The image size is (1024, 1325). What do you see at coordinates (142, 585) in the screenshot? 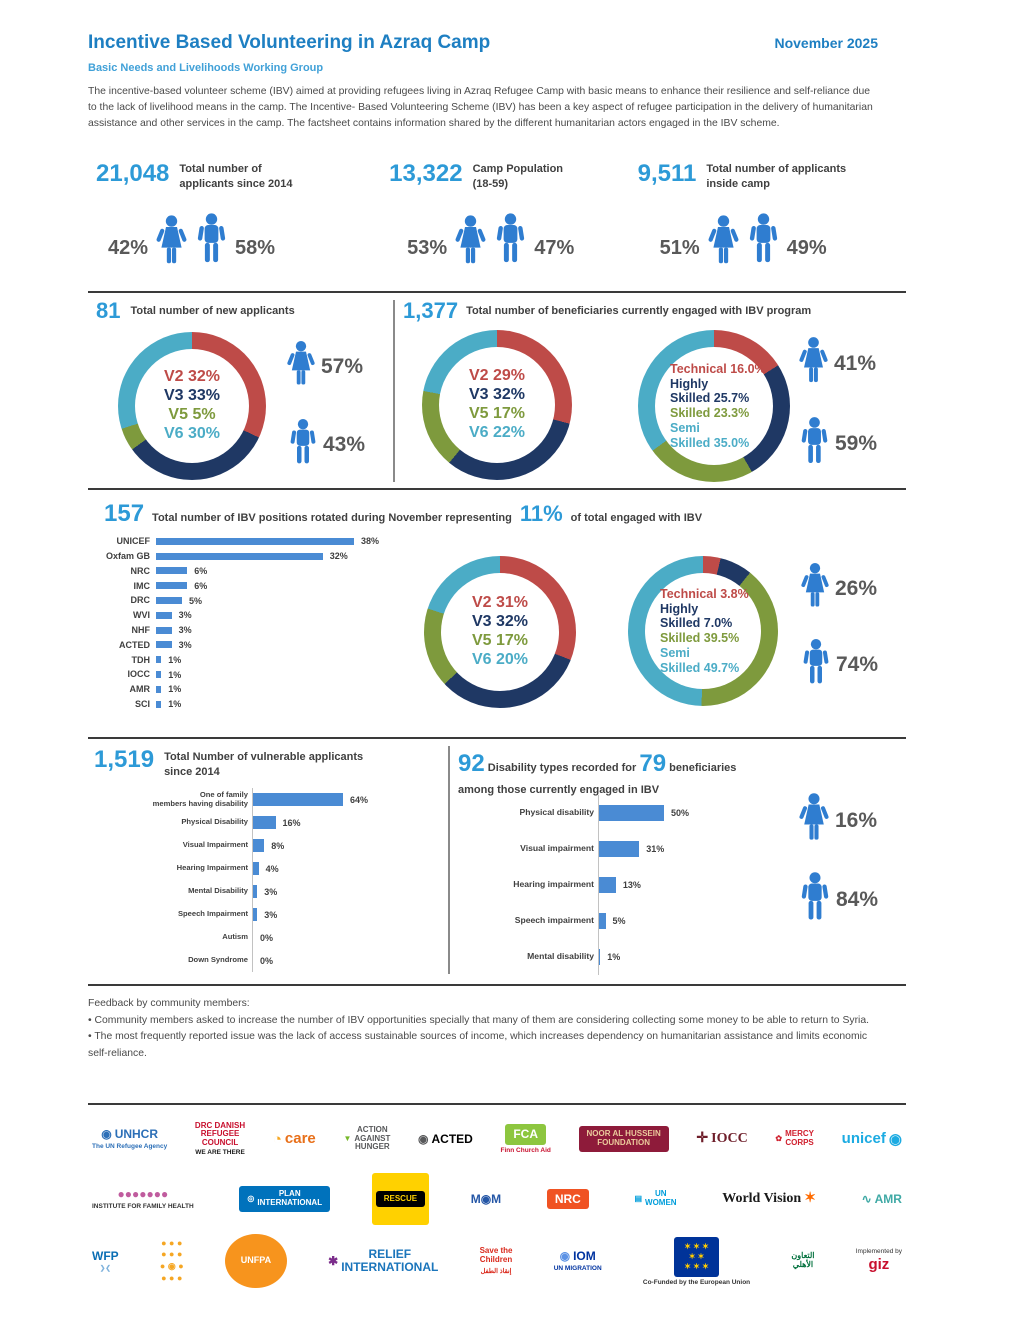
I see `bar-label: IMC` at bounding box center [142, 585].